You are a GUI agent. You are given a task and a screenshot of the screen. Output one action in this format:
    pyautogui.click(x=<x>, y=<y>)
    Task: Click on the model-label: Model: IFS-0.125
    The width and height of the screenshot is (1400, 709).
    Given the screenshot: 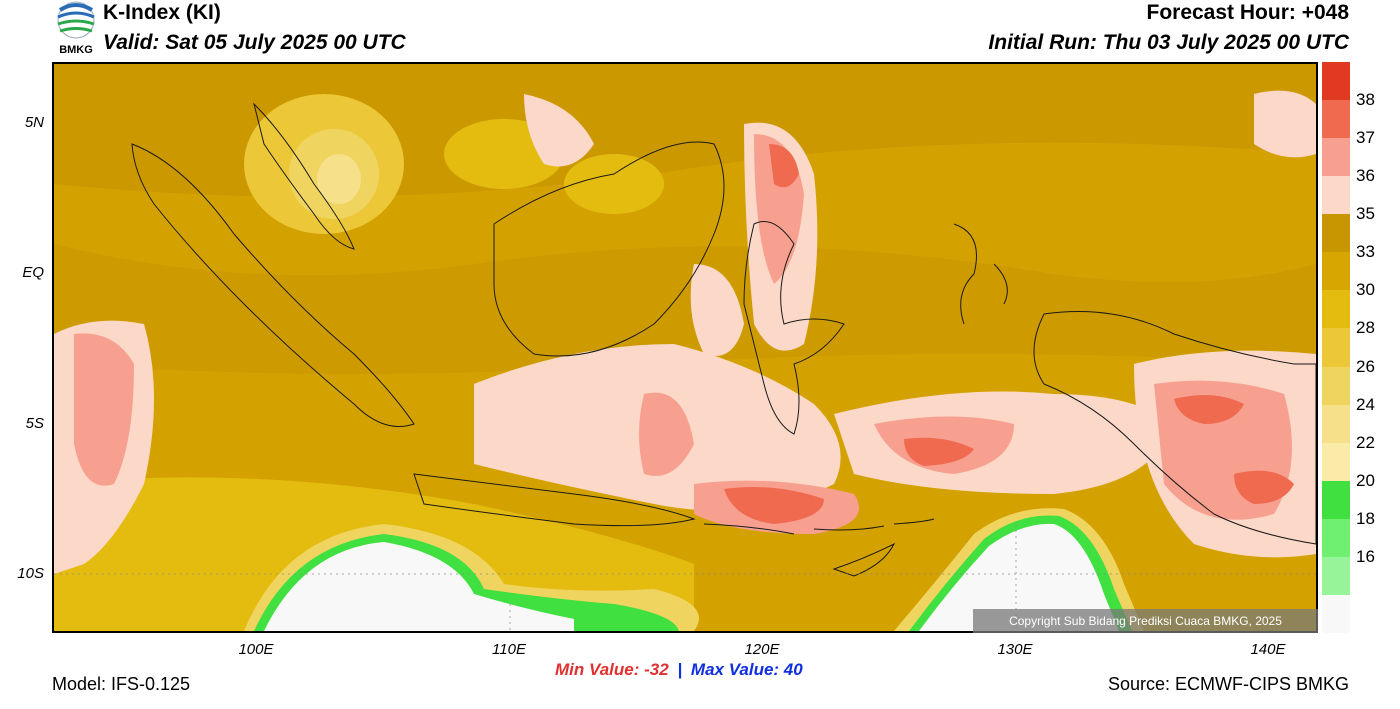 What is the action you would take?
    pyautogui.click(x=121, y=684)
    